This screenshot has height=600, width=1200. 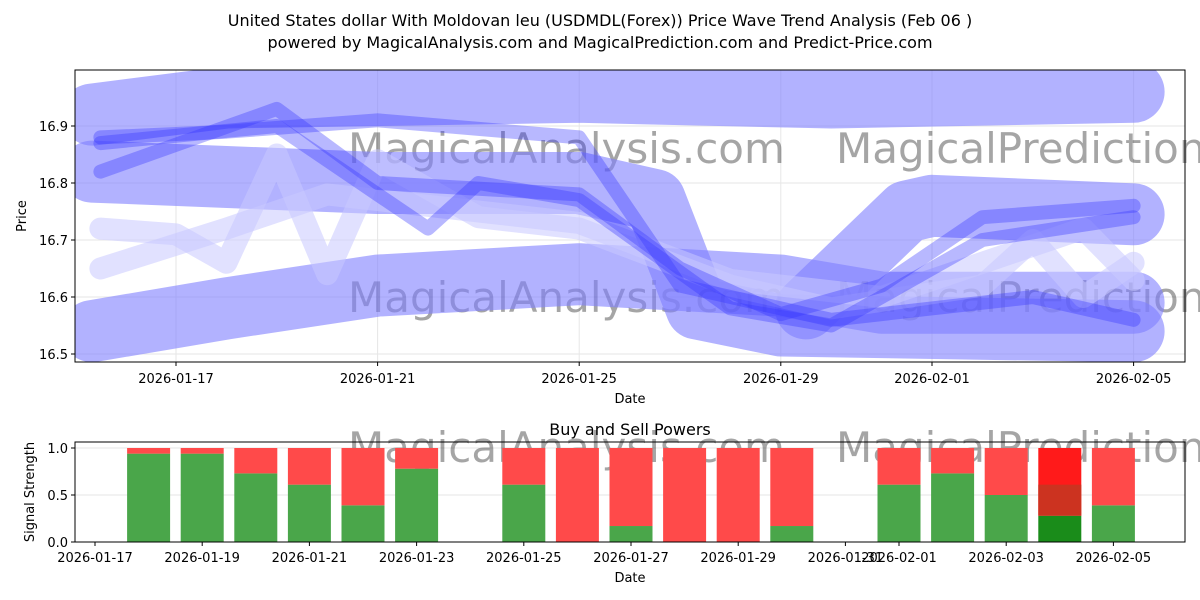 What do you see at coordinates (53, 241) in the screenshot?
I see `y-tick-label: 16.7` at bounding box center [53, 241].